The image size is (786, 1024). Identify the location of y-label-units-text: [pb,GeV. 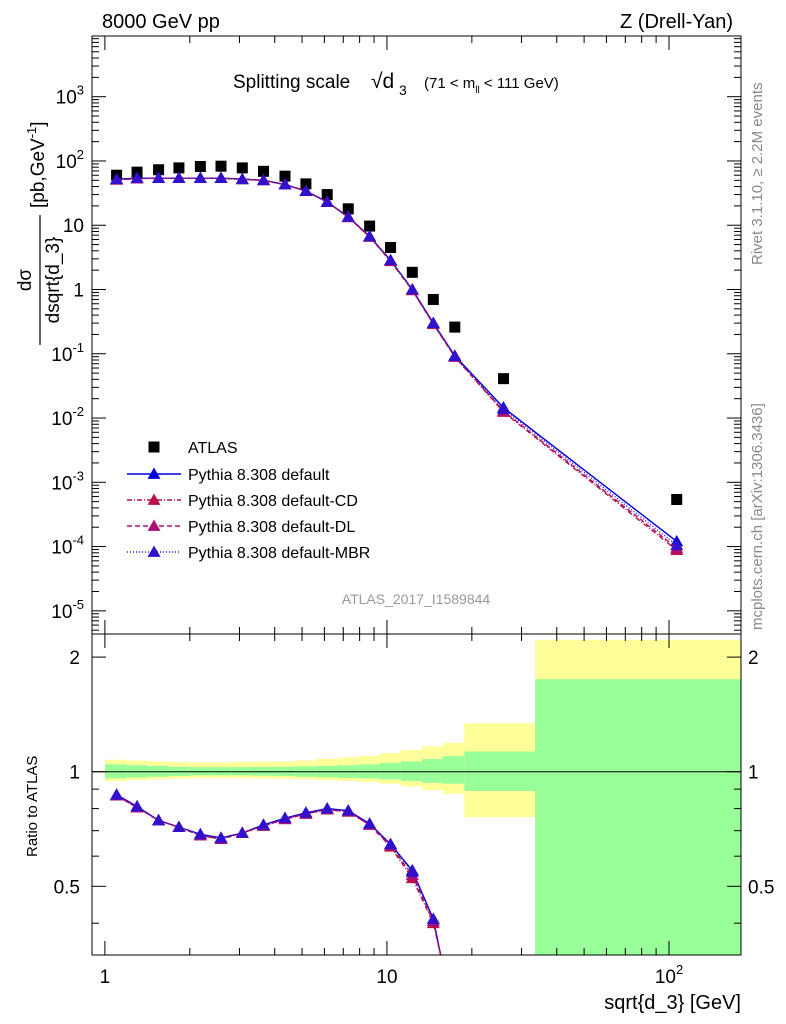
(38, 173).